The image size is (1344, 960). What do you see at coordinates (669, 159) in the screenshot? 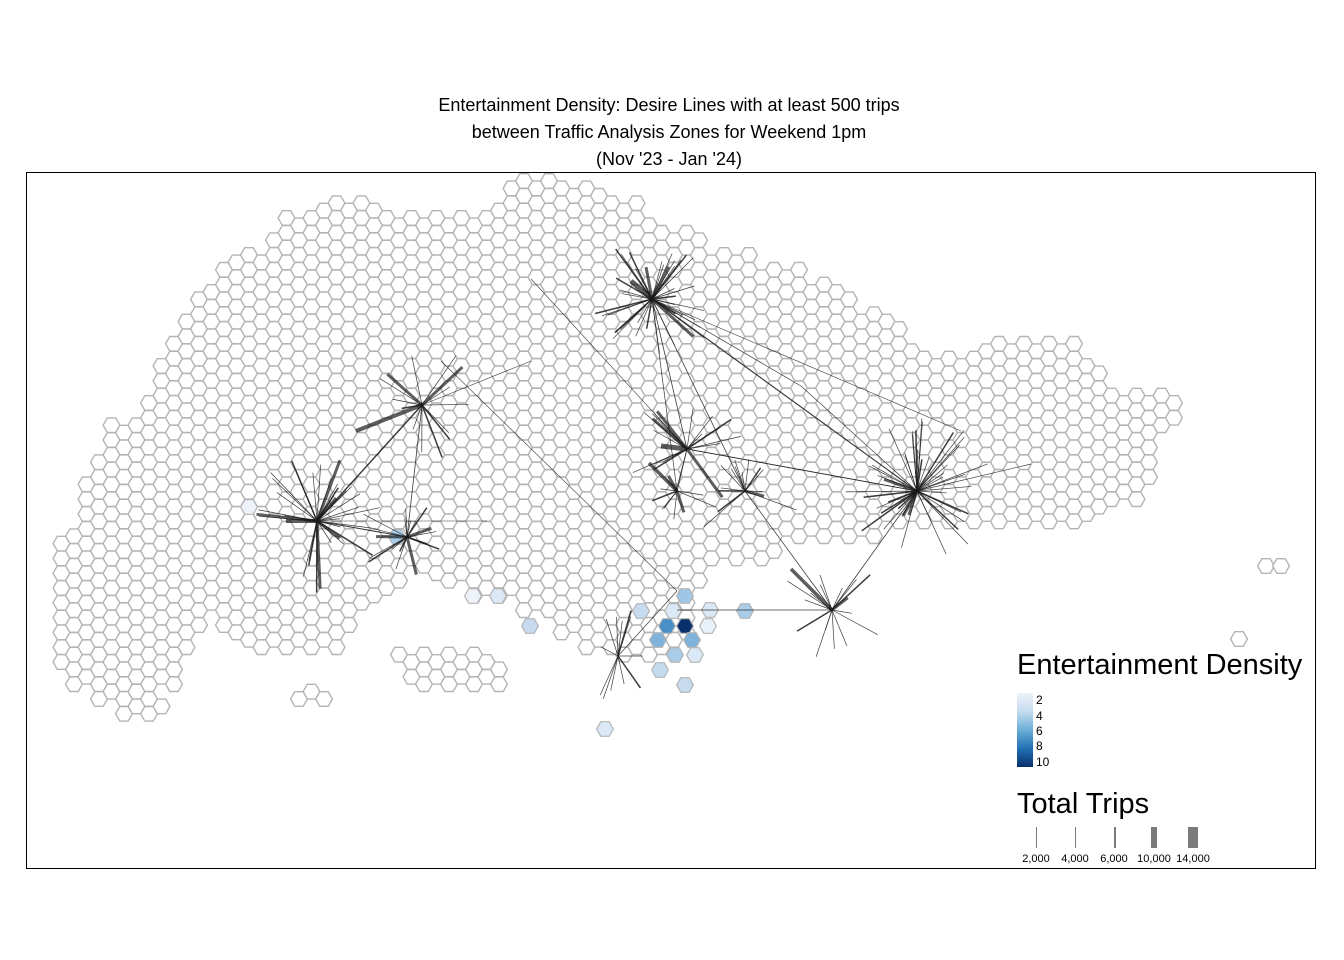
I see `title-line-3: (Nov '23 - Jan '24)` at bounding box center [669, 159].